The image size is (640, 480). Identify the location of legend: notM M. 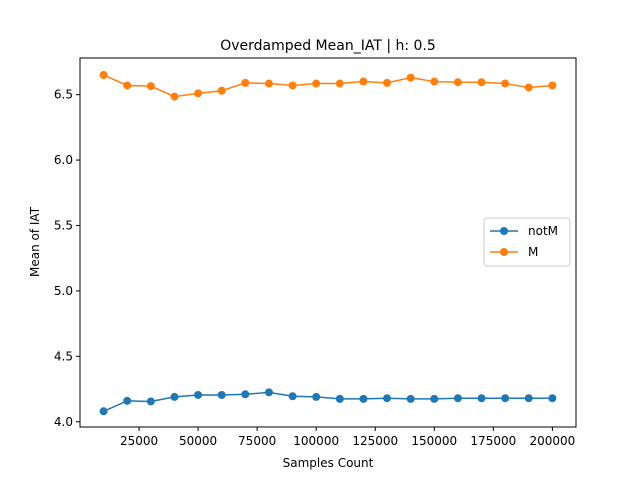
(527, 242).